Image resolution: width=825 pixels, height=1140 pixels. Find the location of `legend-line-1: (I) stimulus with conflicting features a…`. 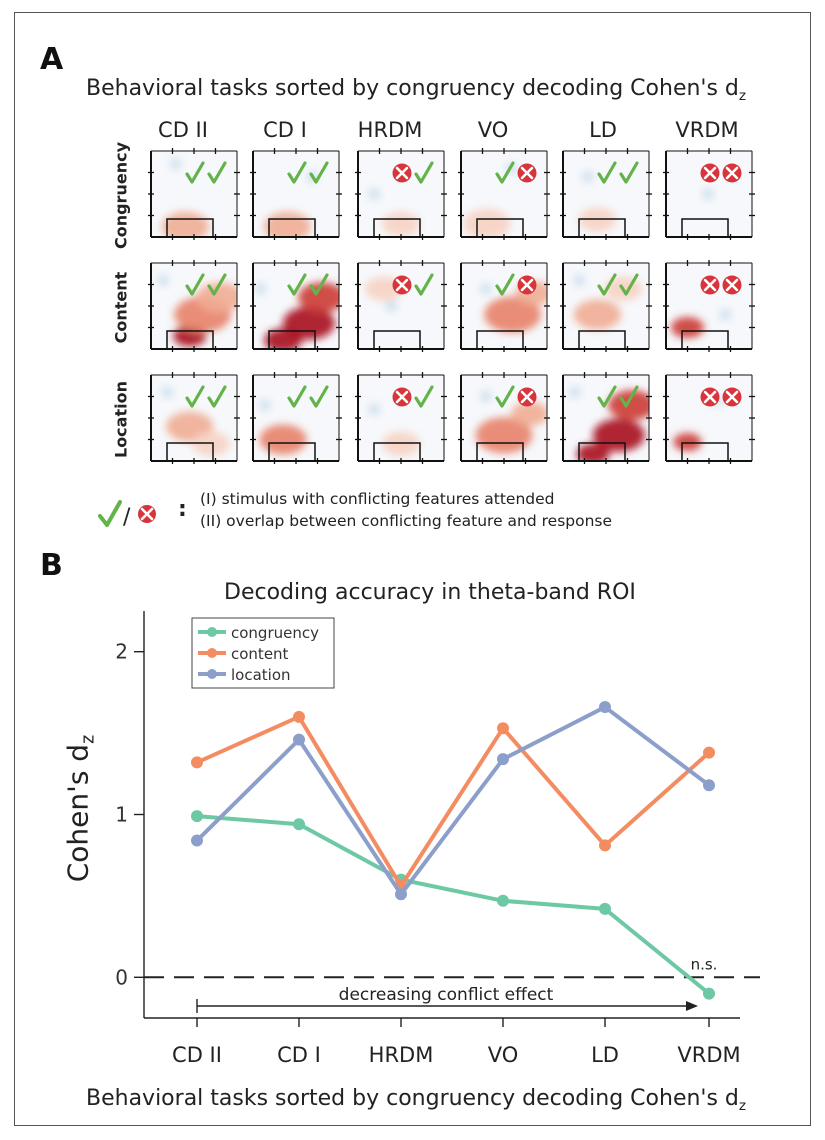

legend-line-1: (I) stimulus with conflicting features a… is located at coordinates (377, 499).